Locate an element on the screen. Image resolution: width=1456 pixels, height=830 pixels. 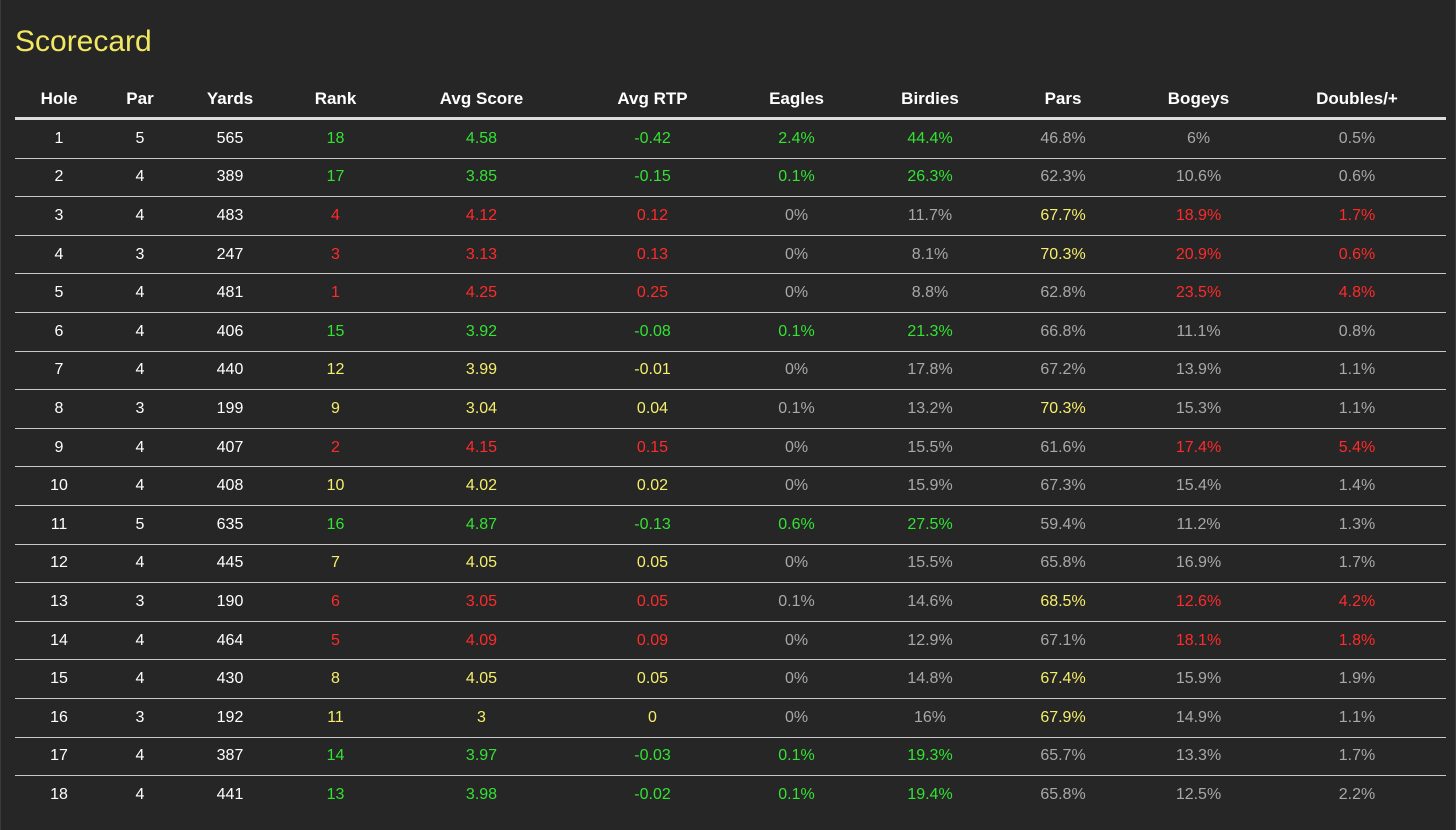
cell-birdies: 8.8% is located at coordinates (930, 293).